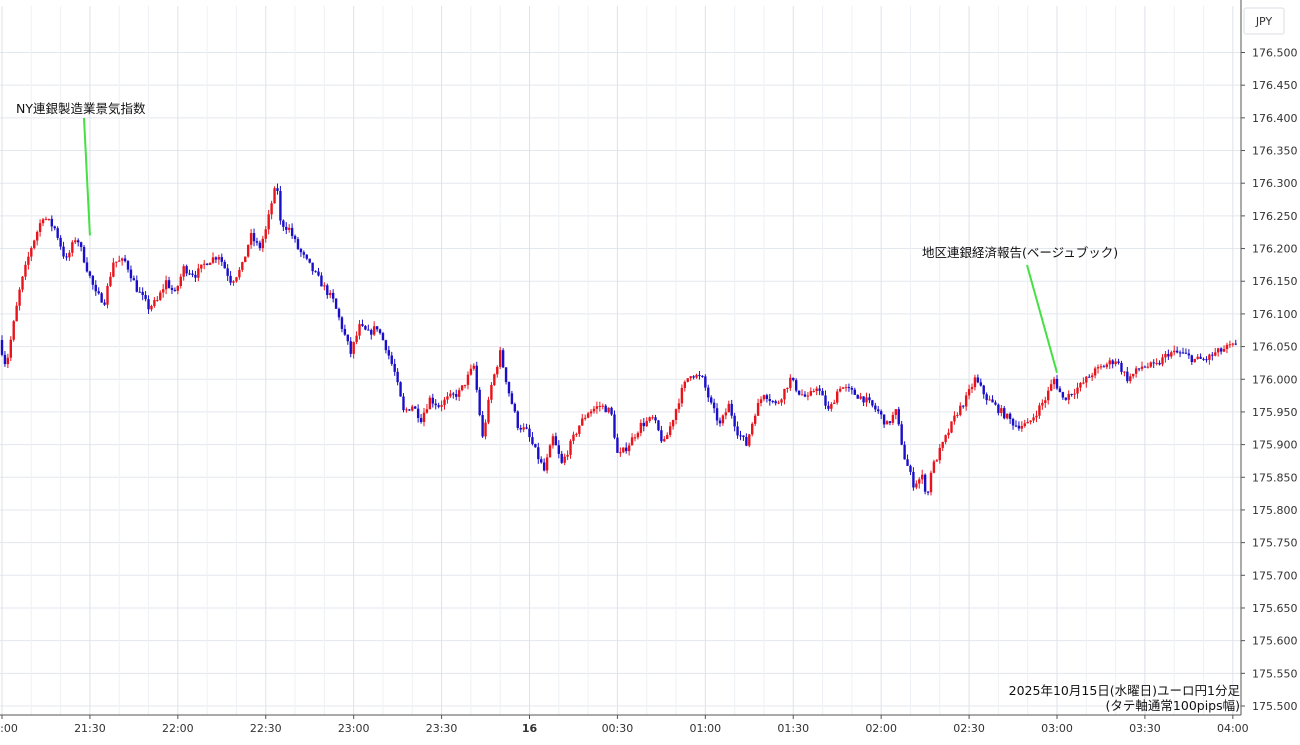 This screenshot has height=745, width=1300. What do you see at coordinates (1275, 53) in the screenshot?
I see `y-tick-label: 176.500` at bounding box center [1275, 53].